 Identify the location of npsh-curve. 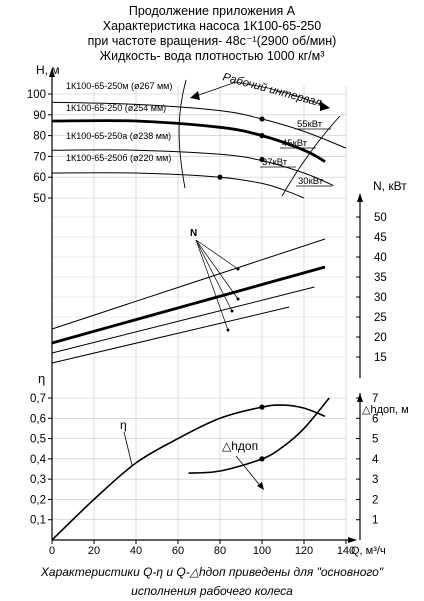
(259, 435).